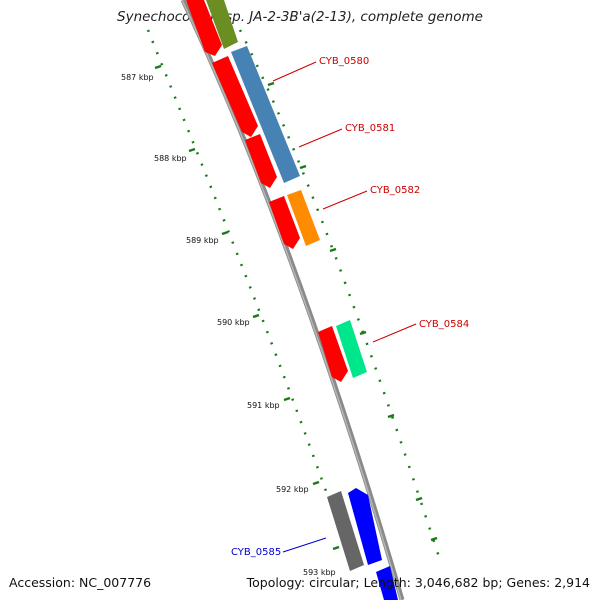 This screenshot has width=600, height=600. Describe the element at coordinates (137, 77) in the screenshot. I see `tick-label-587: 587 kbp` at that location.